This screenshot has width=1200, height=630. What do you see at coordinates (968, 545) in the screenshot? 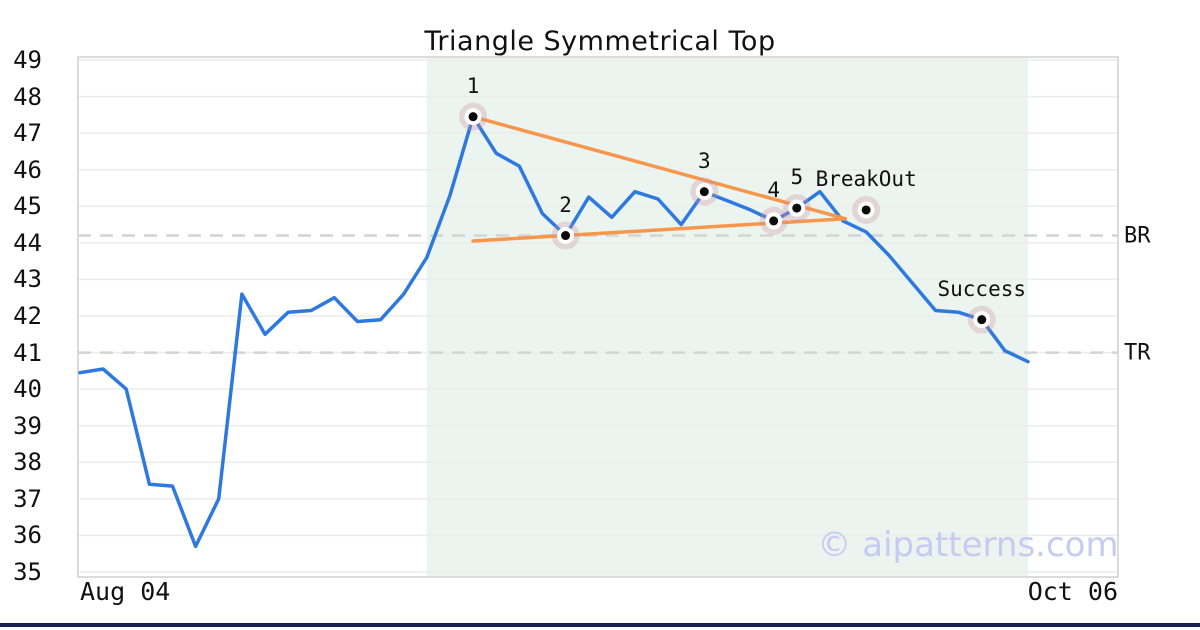
I see `watermark: © aipatterns.com` at bounding box center [968, 545].